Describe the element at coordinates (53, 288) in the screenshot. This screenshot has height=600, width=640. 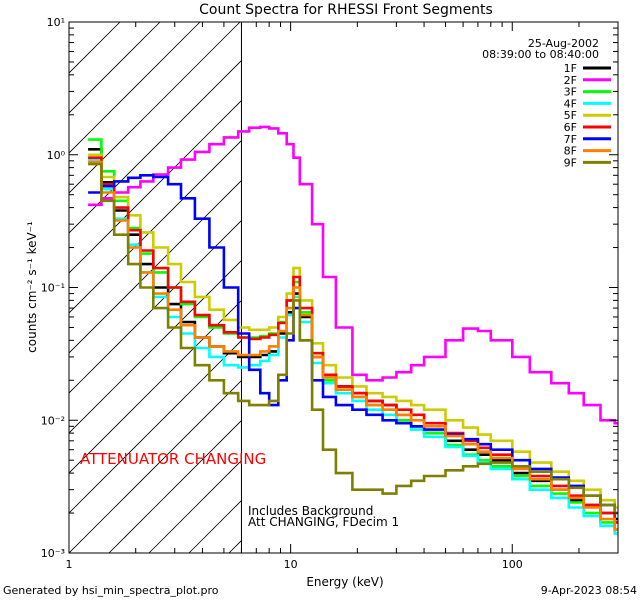
I see `y-tick-label: 10⁻¹` at that location.